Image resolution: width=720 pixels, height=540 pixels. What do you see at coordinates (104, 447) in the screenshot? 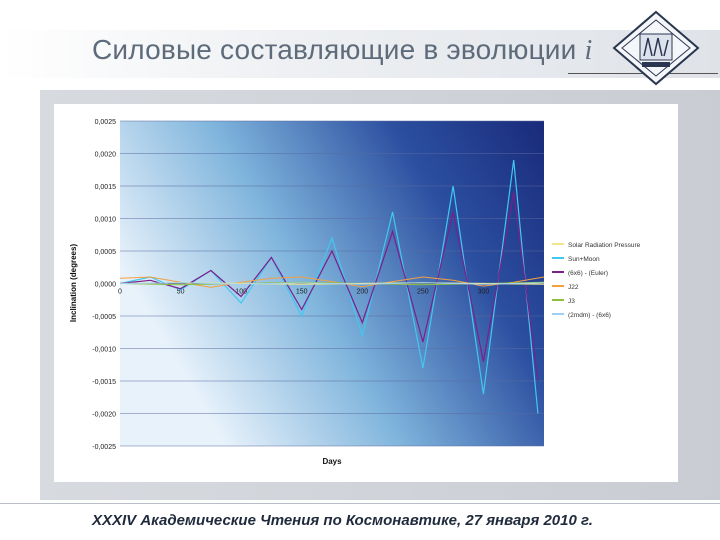
I see `y-tick-label: -0,0025` at bounding box center [104, 447].